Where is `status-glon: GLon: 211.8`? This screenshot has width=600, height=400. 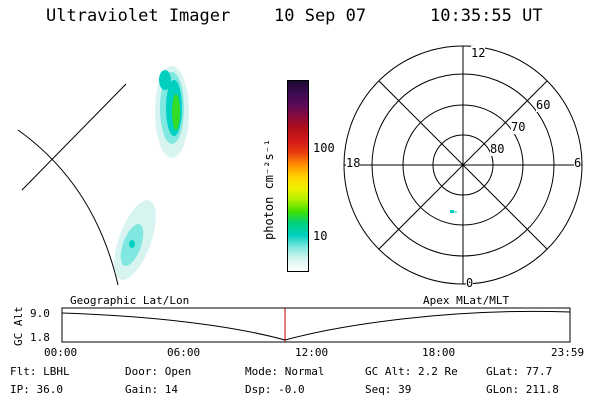 status-glon: GLon: 211.8 is located at coordinates (522, 389).